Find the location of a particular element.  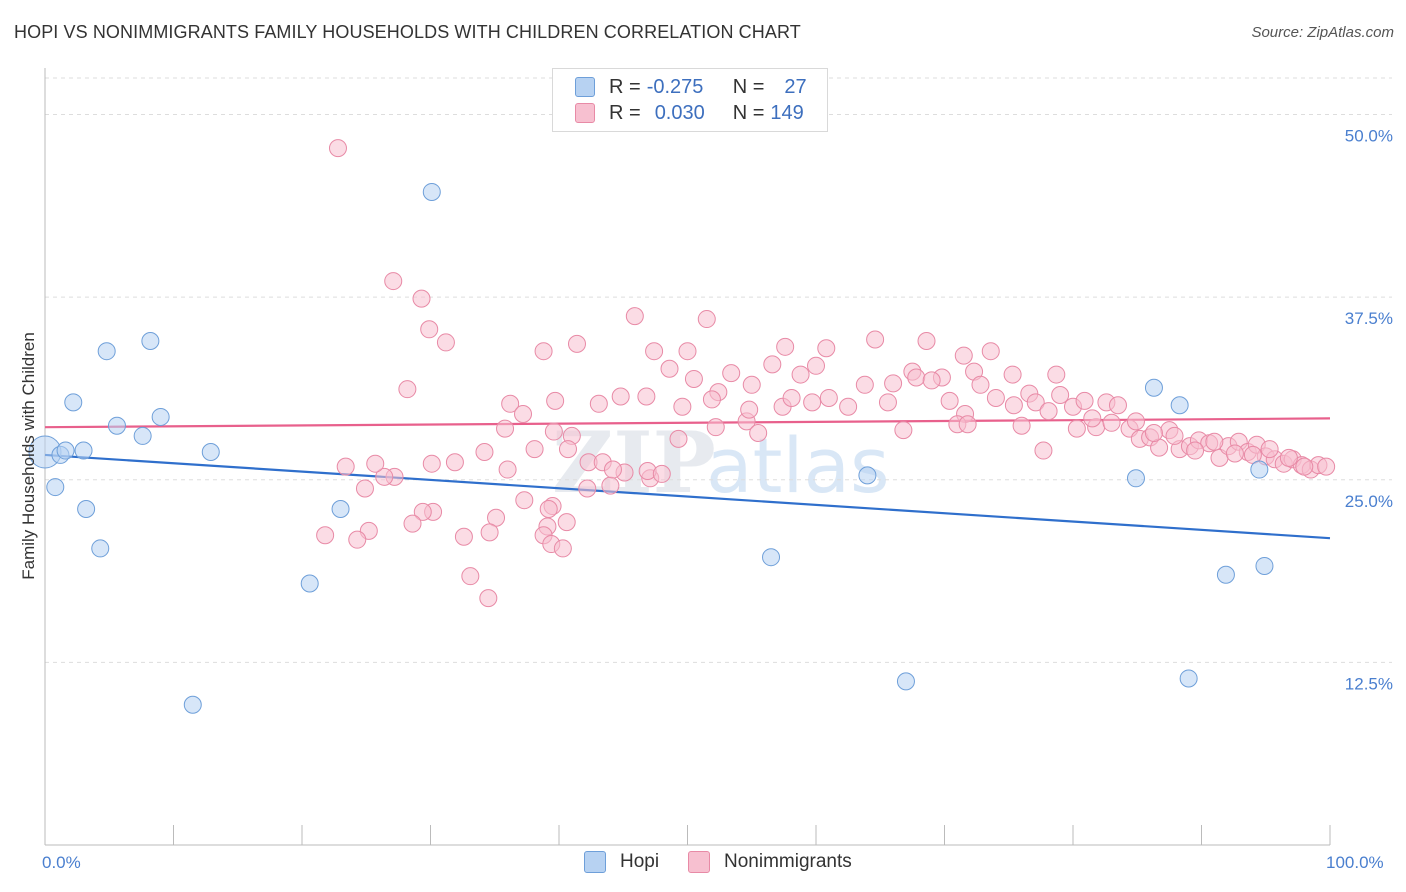

legend-hopi-label: Hopi is located at coordinates (640, 861).